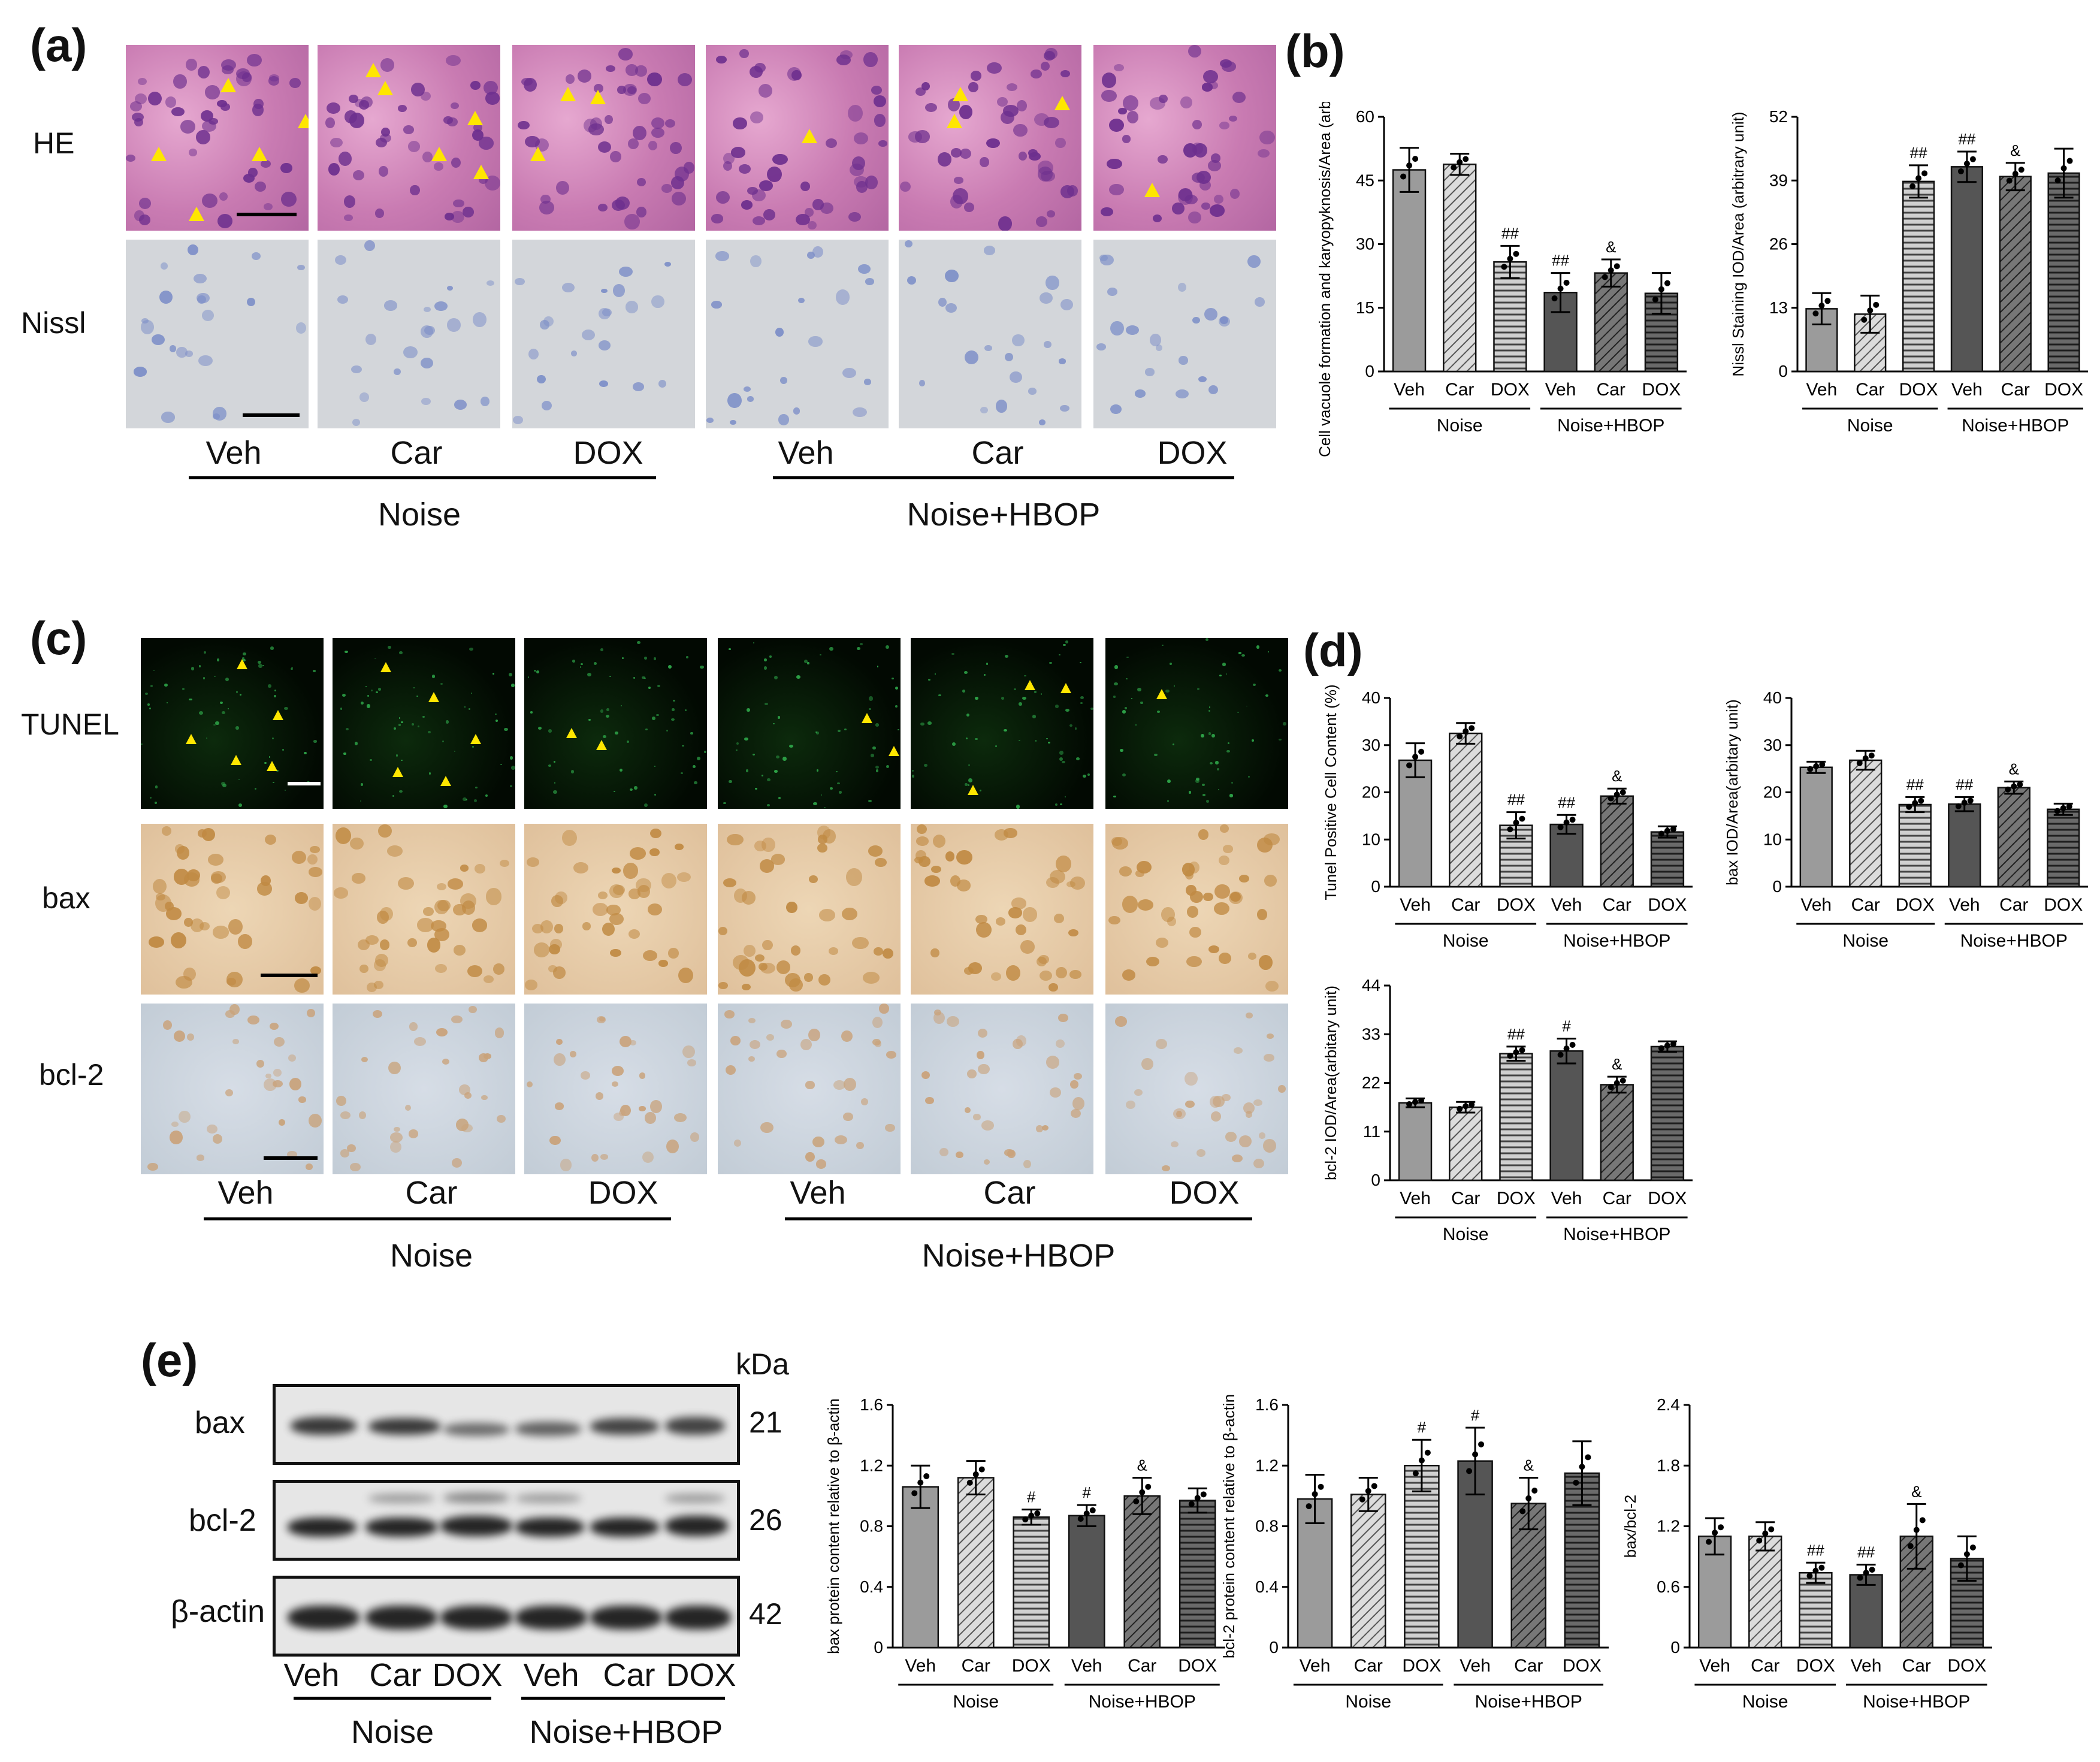 This screenshot has width=2100, height=1762. What do you see at coordinates (629, 1675) in the screenshot?
I see `label-e-car-2: Car` at bounding box center [629, 1675].